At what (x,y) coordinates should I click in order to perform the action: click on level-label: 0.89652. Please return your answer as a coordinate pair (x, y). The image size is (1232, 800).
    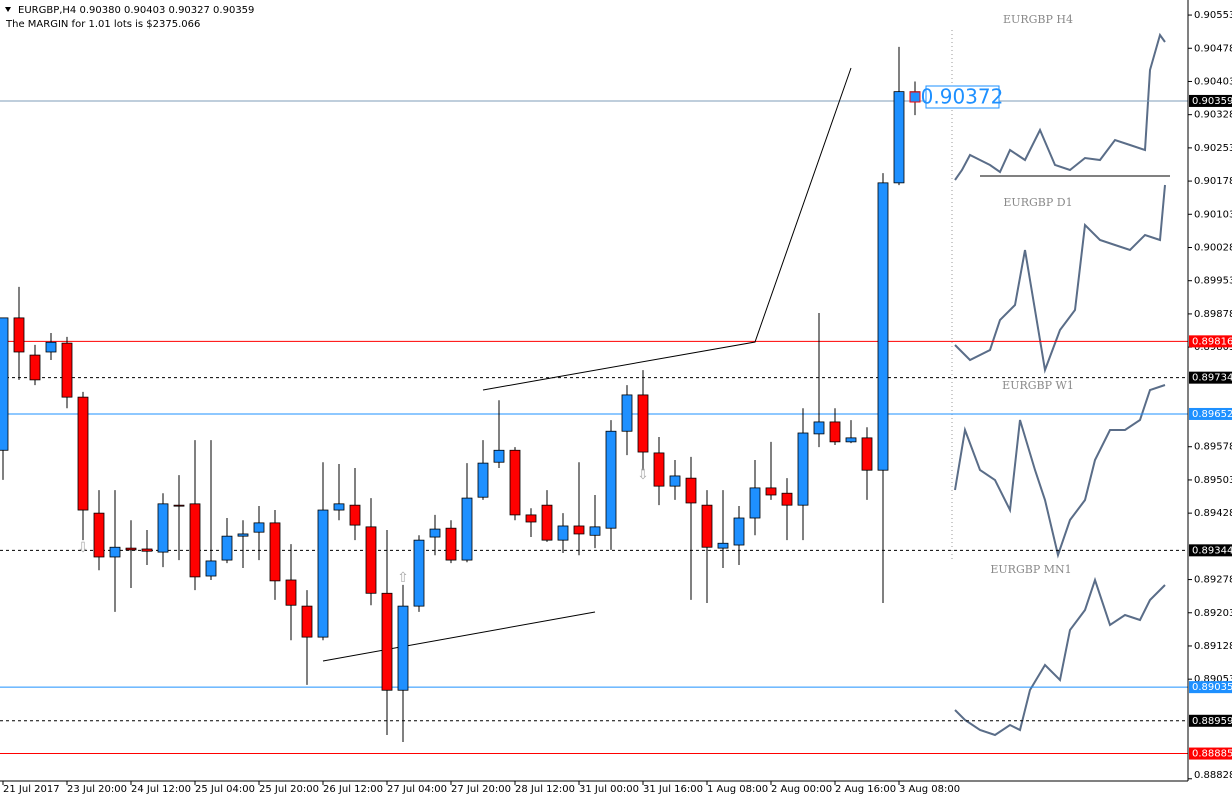
    Looking at the image, I should click on (1212, 414).